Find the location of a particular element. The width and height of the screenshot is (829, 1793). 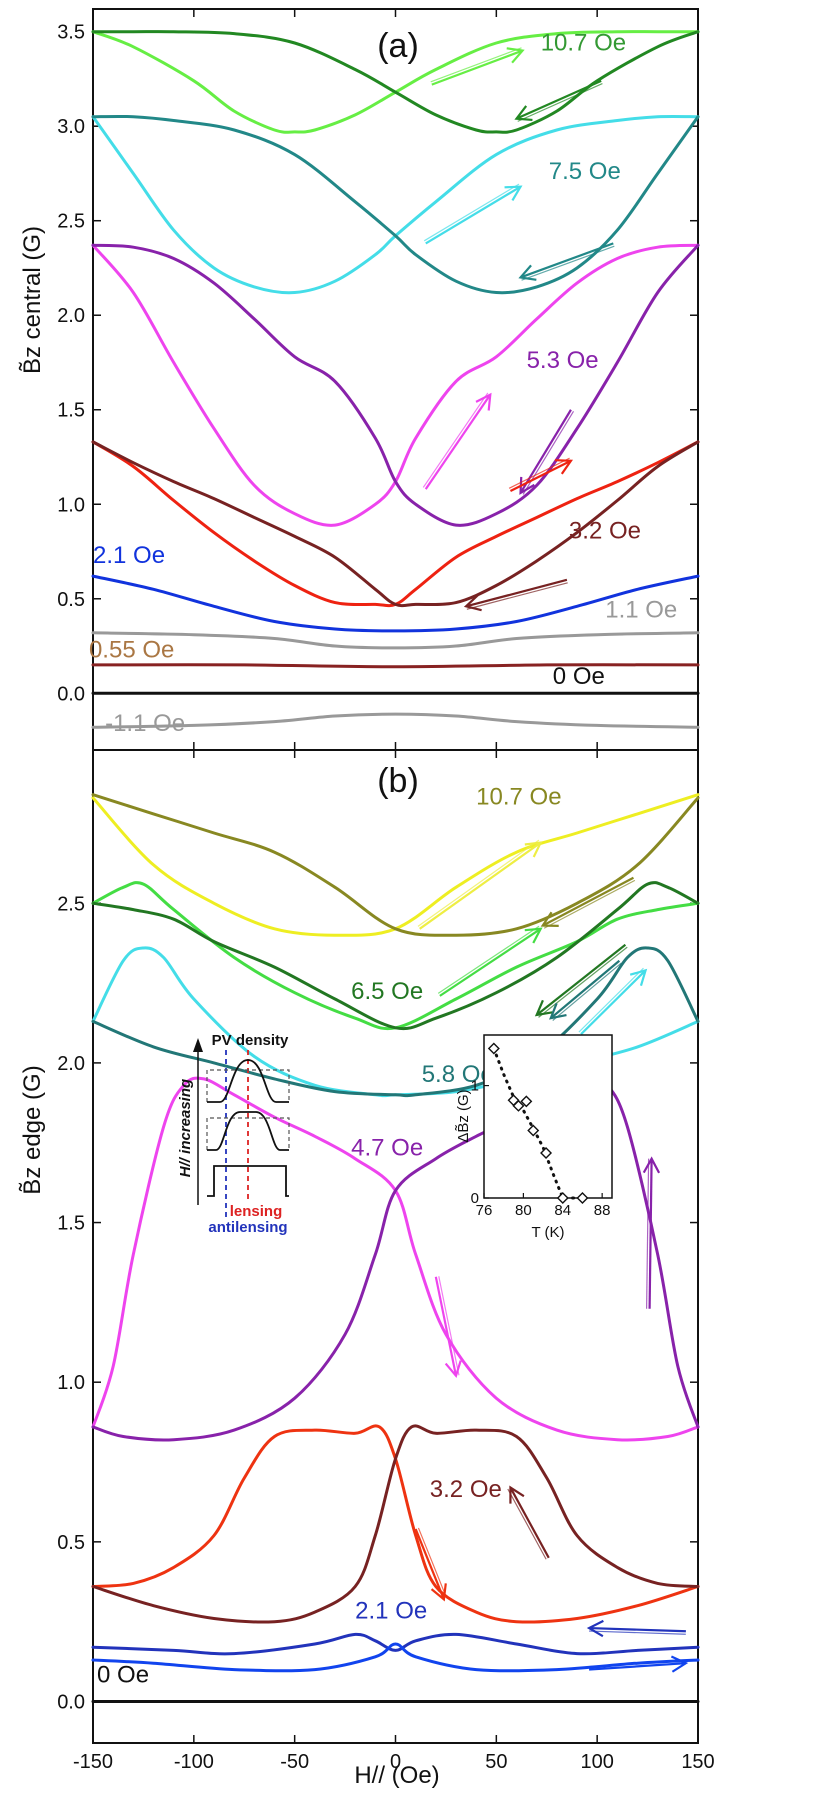

inset-data-points is located at coordinates (538, 1123).